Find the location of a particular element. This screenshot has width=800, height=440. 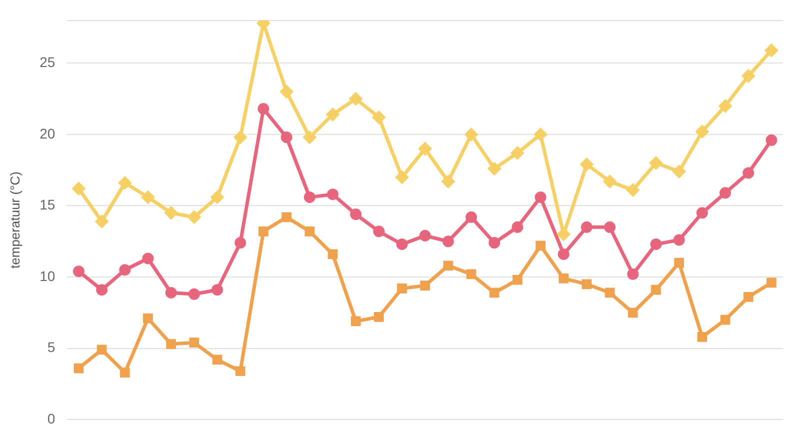

y-tick-label: 25 is located at coordinates (48, 62).